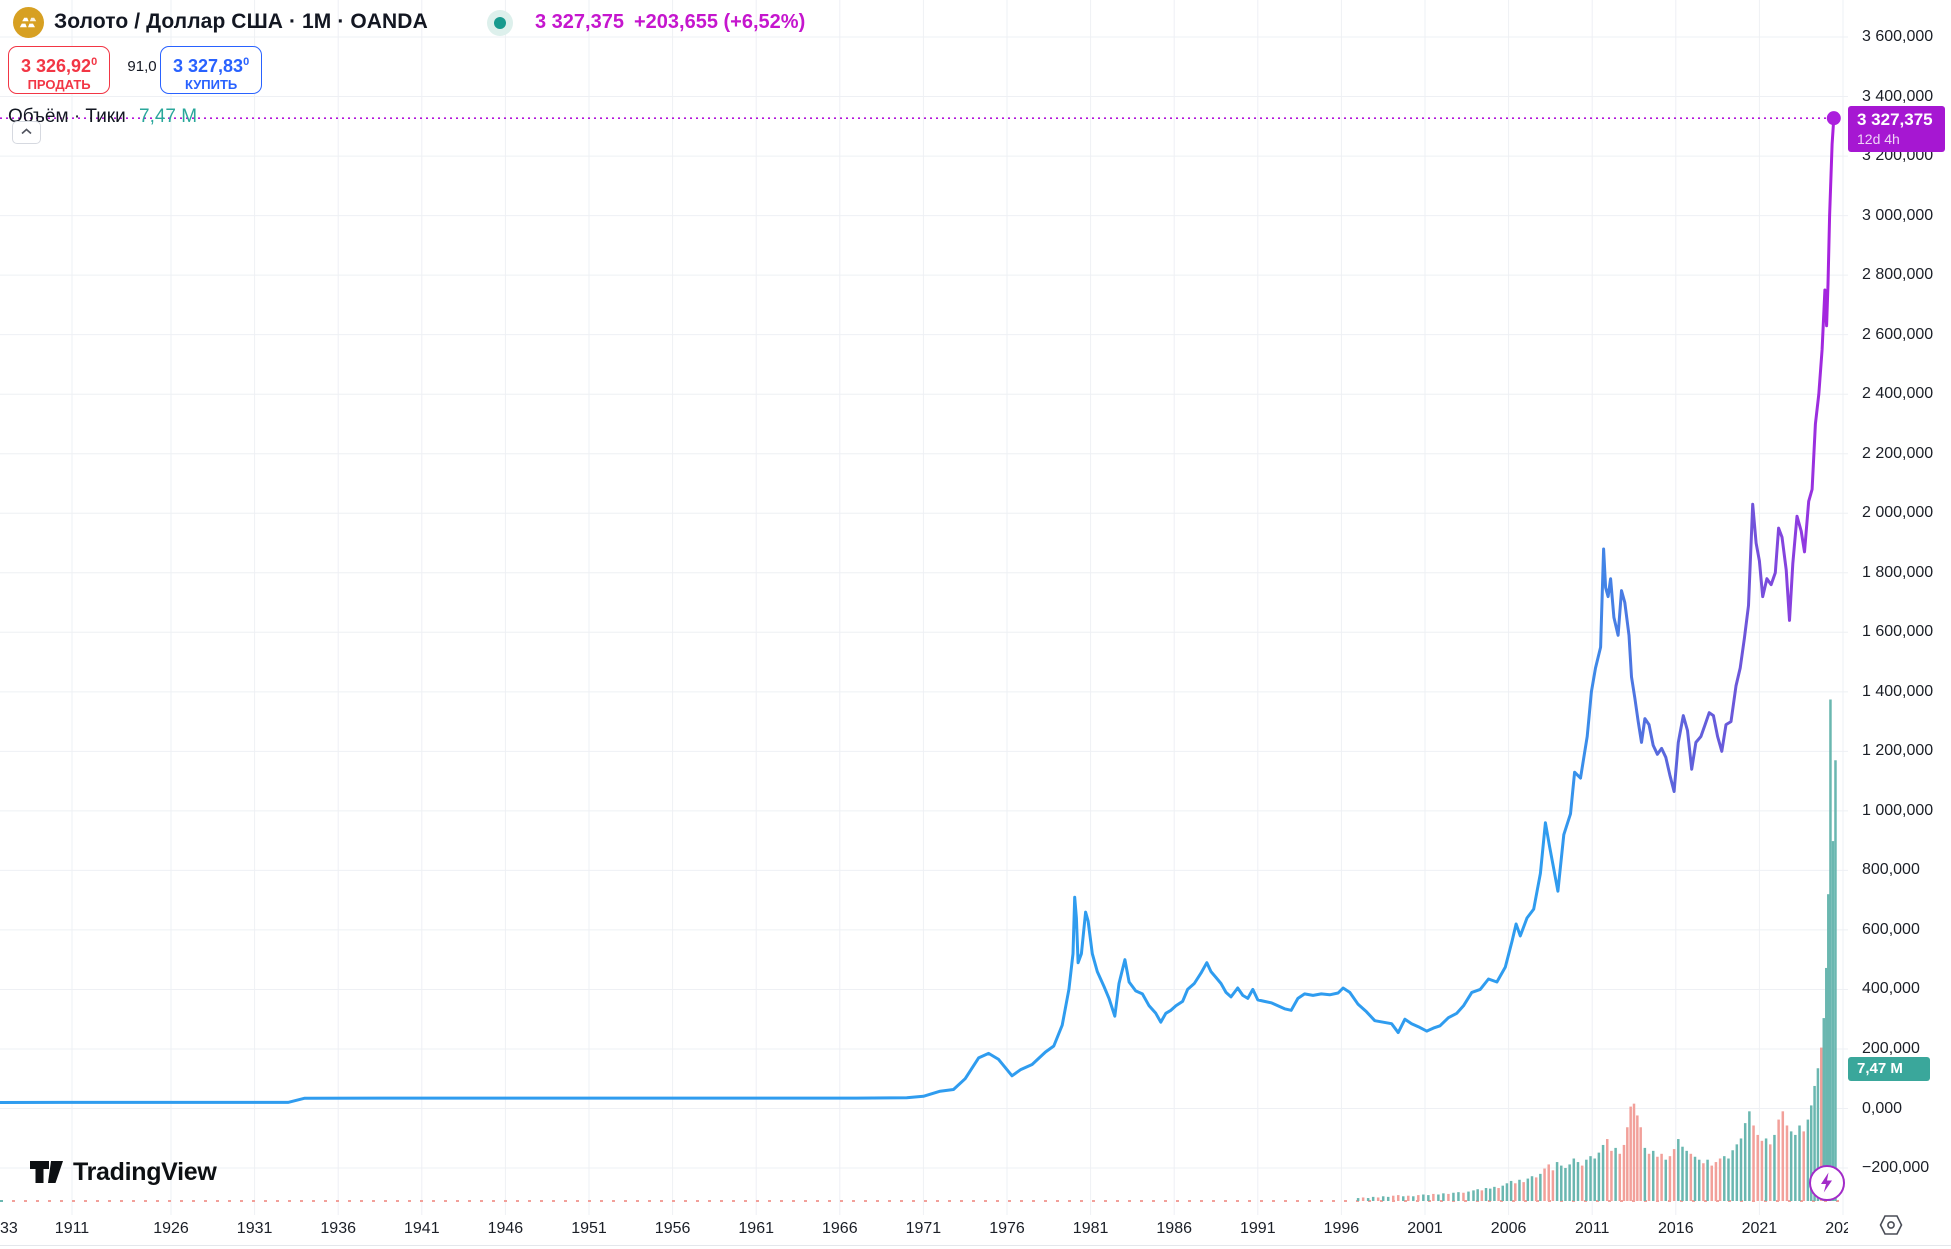 The height and width of the screenshot is (1249, 1951). I want to click on price-change: +203,655 (+6,52%), so click(719, 22).